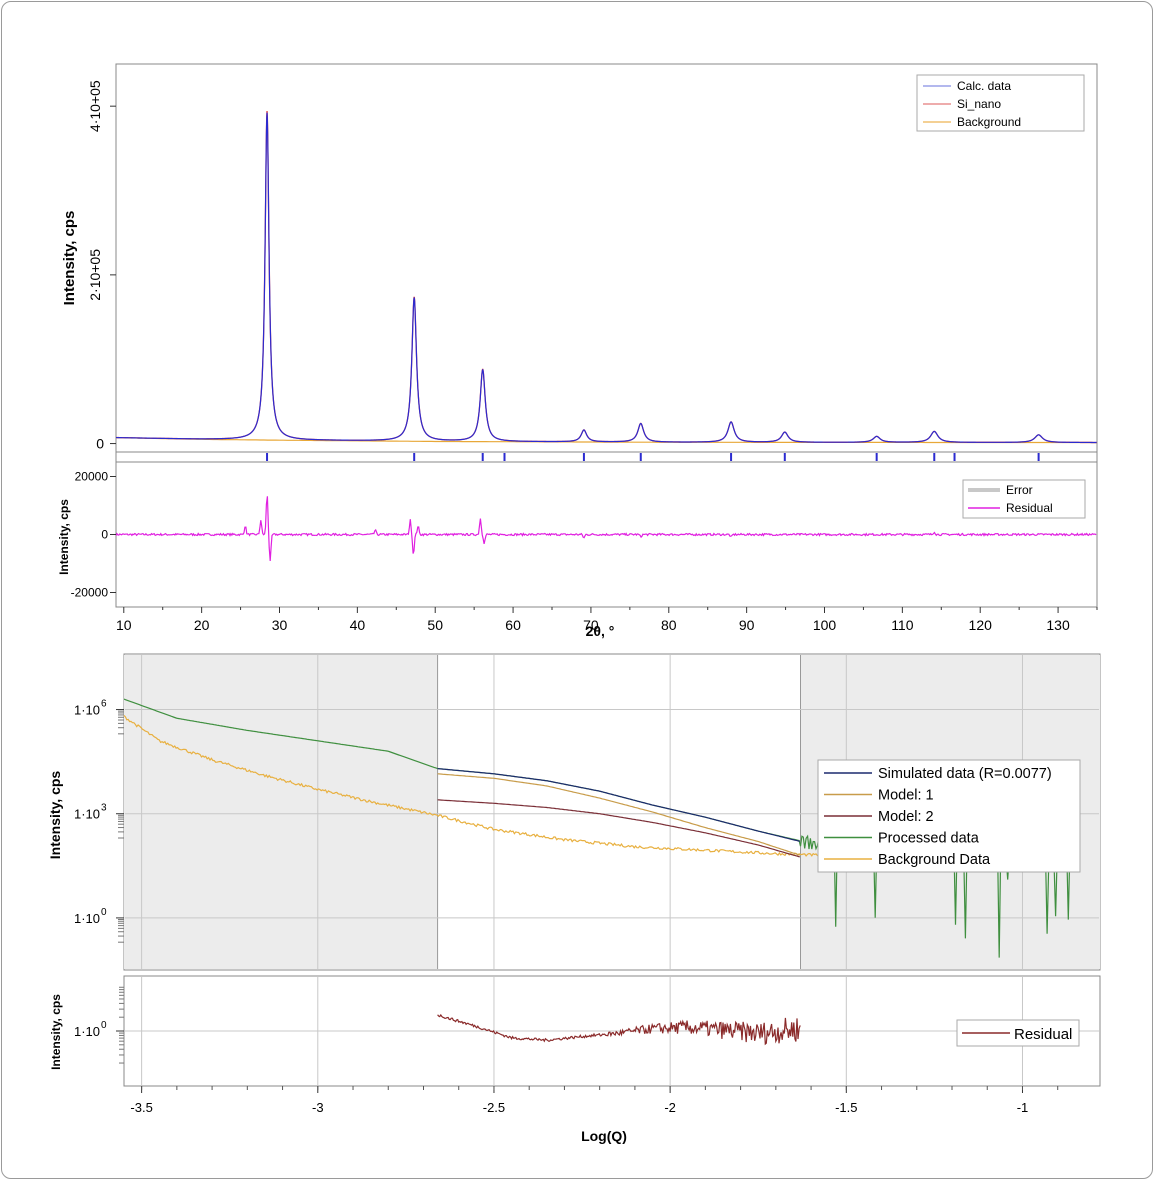  I want to click on saxs-xlabel: Log(Q), so click(604, 1136).